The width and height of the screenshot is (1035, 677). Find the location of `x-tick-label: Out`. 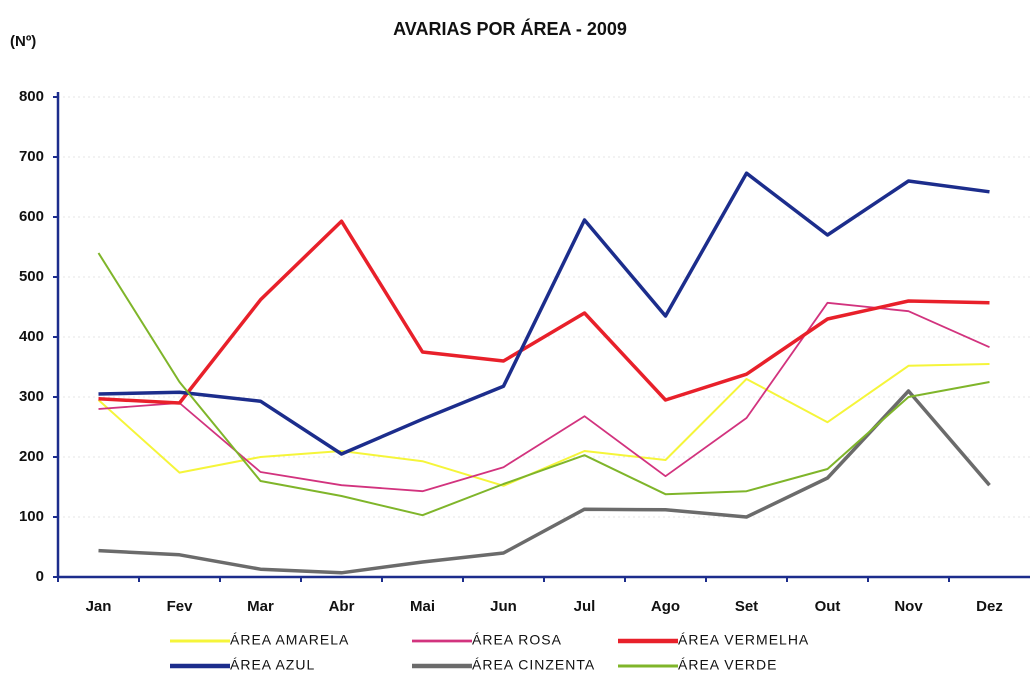

x-tick-label: Out is located at coordinates (828, 606).